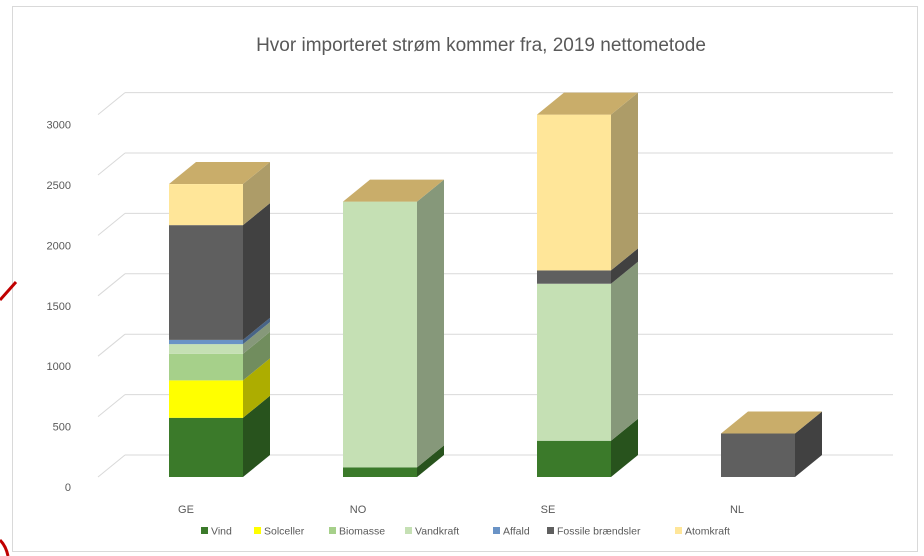 Image resolution: width=924 pixels, height=556 pixels. What do you see at coordinates (5, 547) in the screenshot?
I see `annotation-stroke-lower` at bounding box center [5, 547].